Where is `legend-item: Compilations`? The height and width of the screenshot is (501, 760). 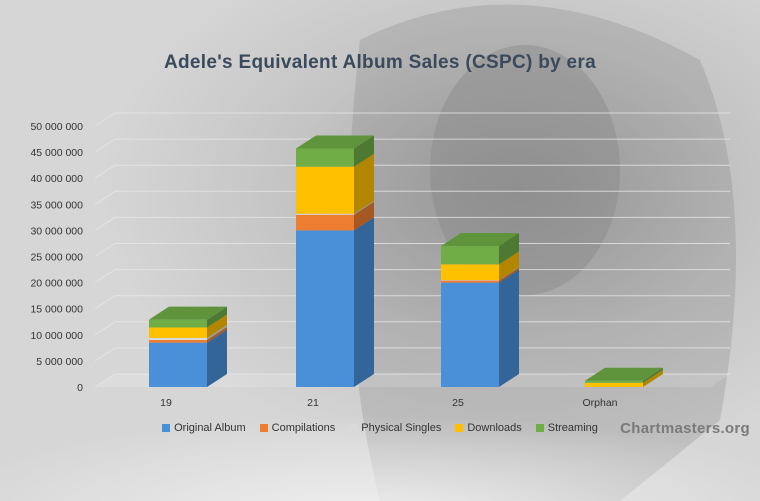 legend-item: Compilations is located at coordinates (297, 428).